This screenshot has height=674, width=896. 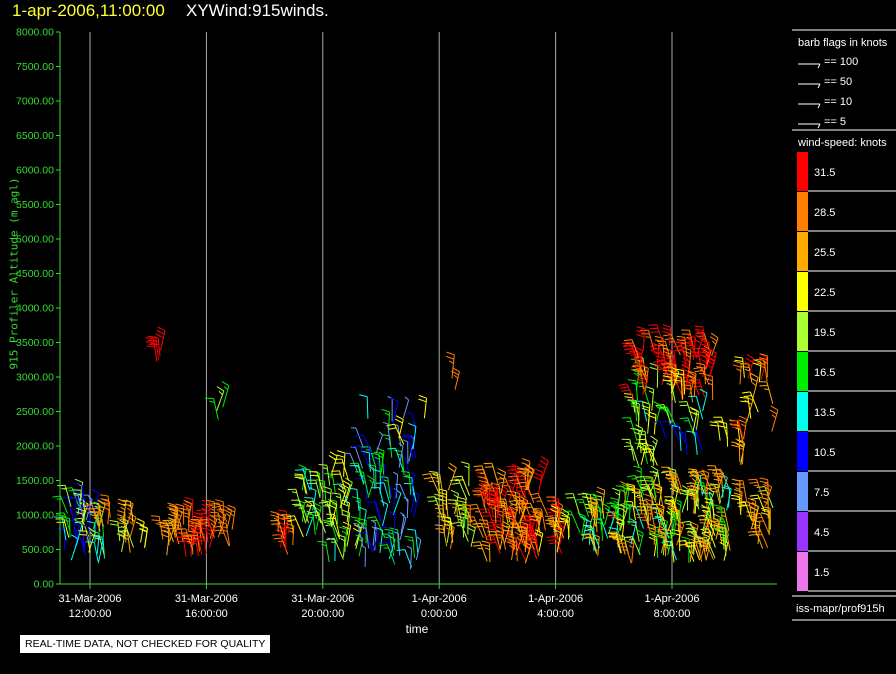 I want to click on y-tick-label: 4000.00, so click(x=35, y=309).